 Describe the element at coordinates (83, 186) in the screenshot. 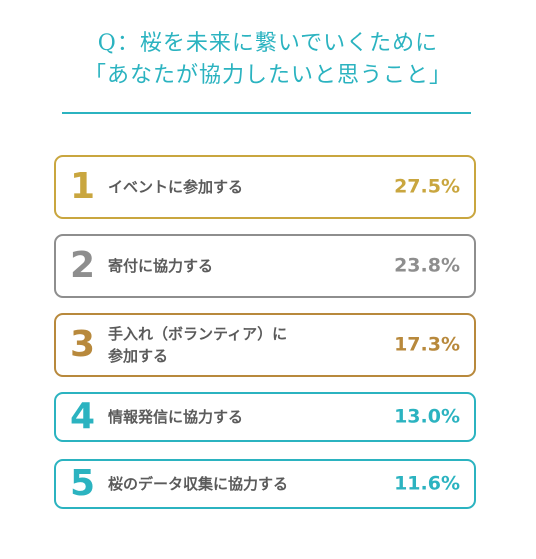

I see `rank-number: 1` at that location.